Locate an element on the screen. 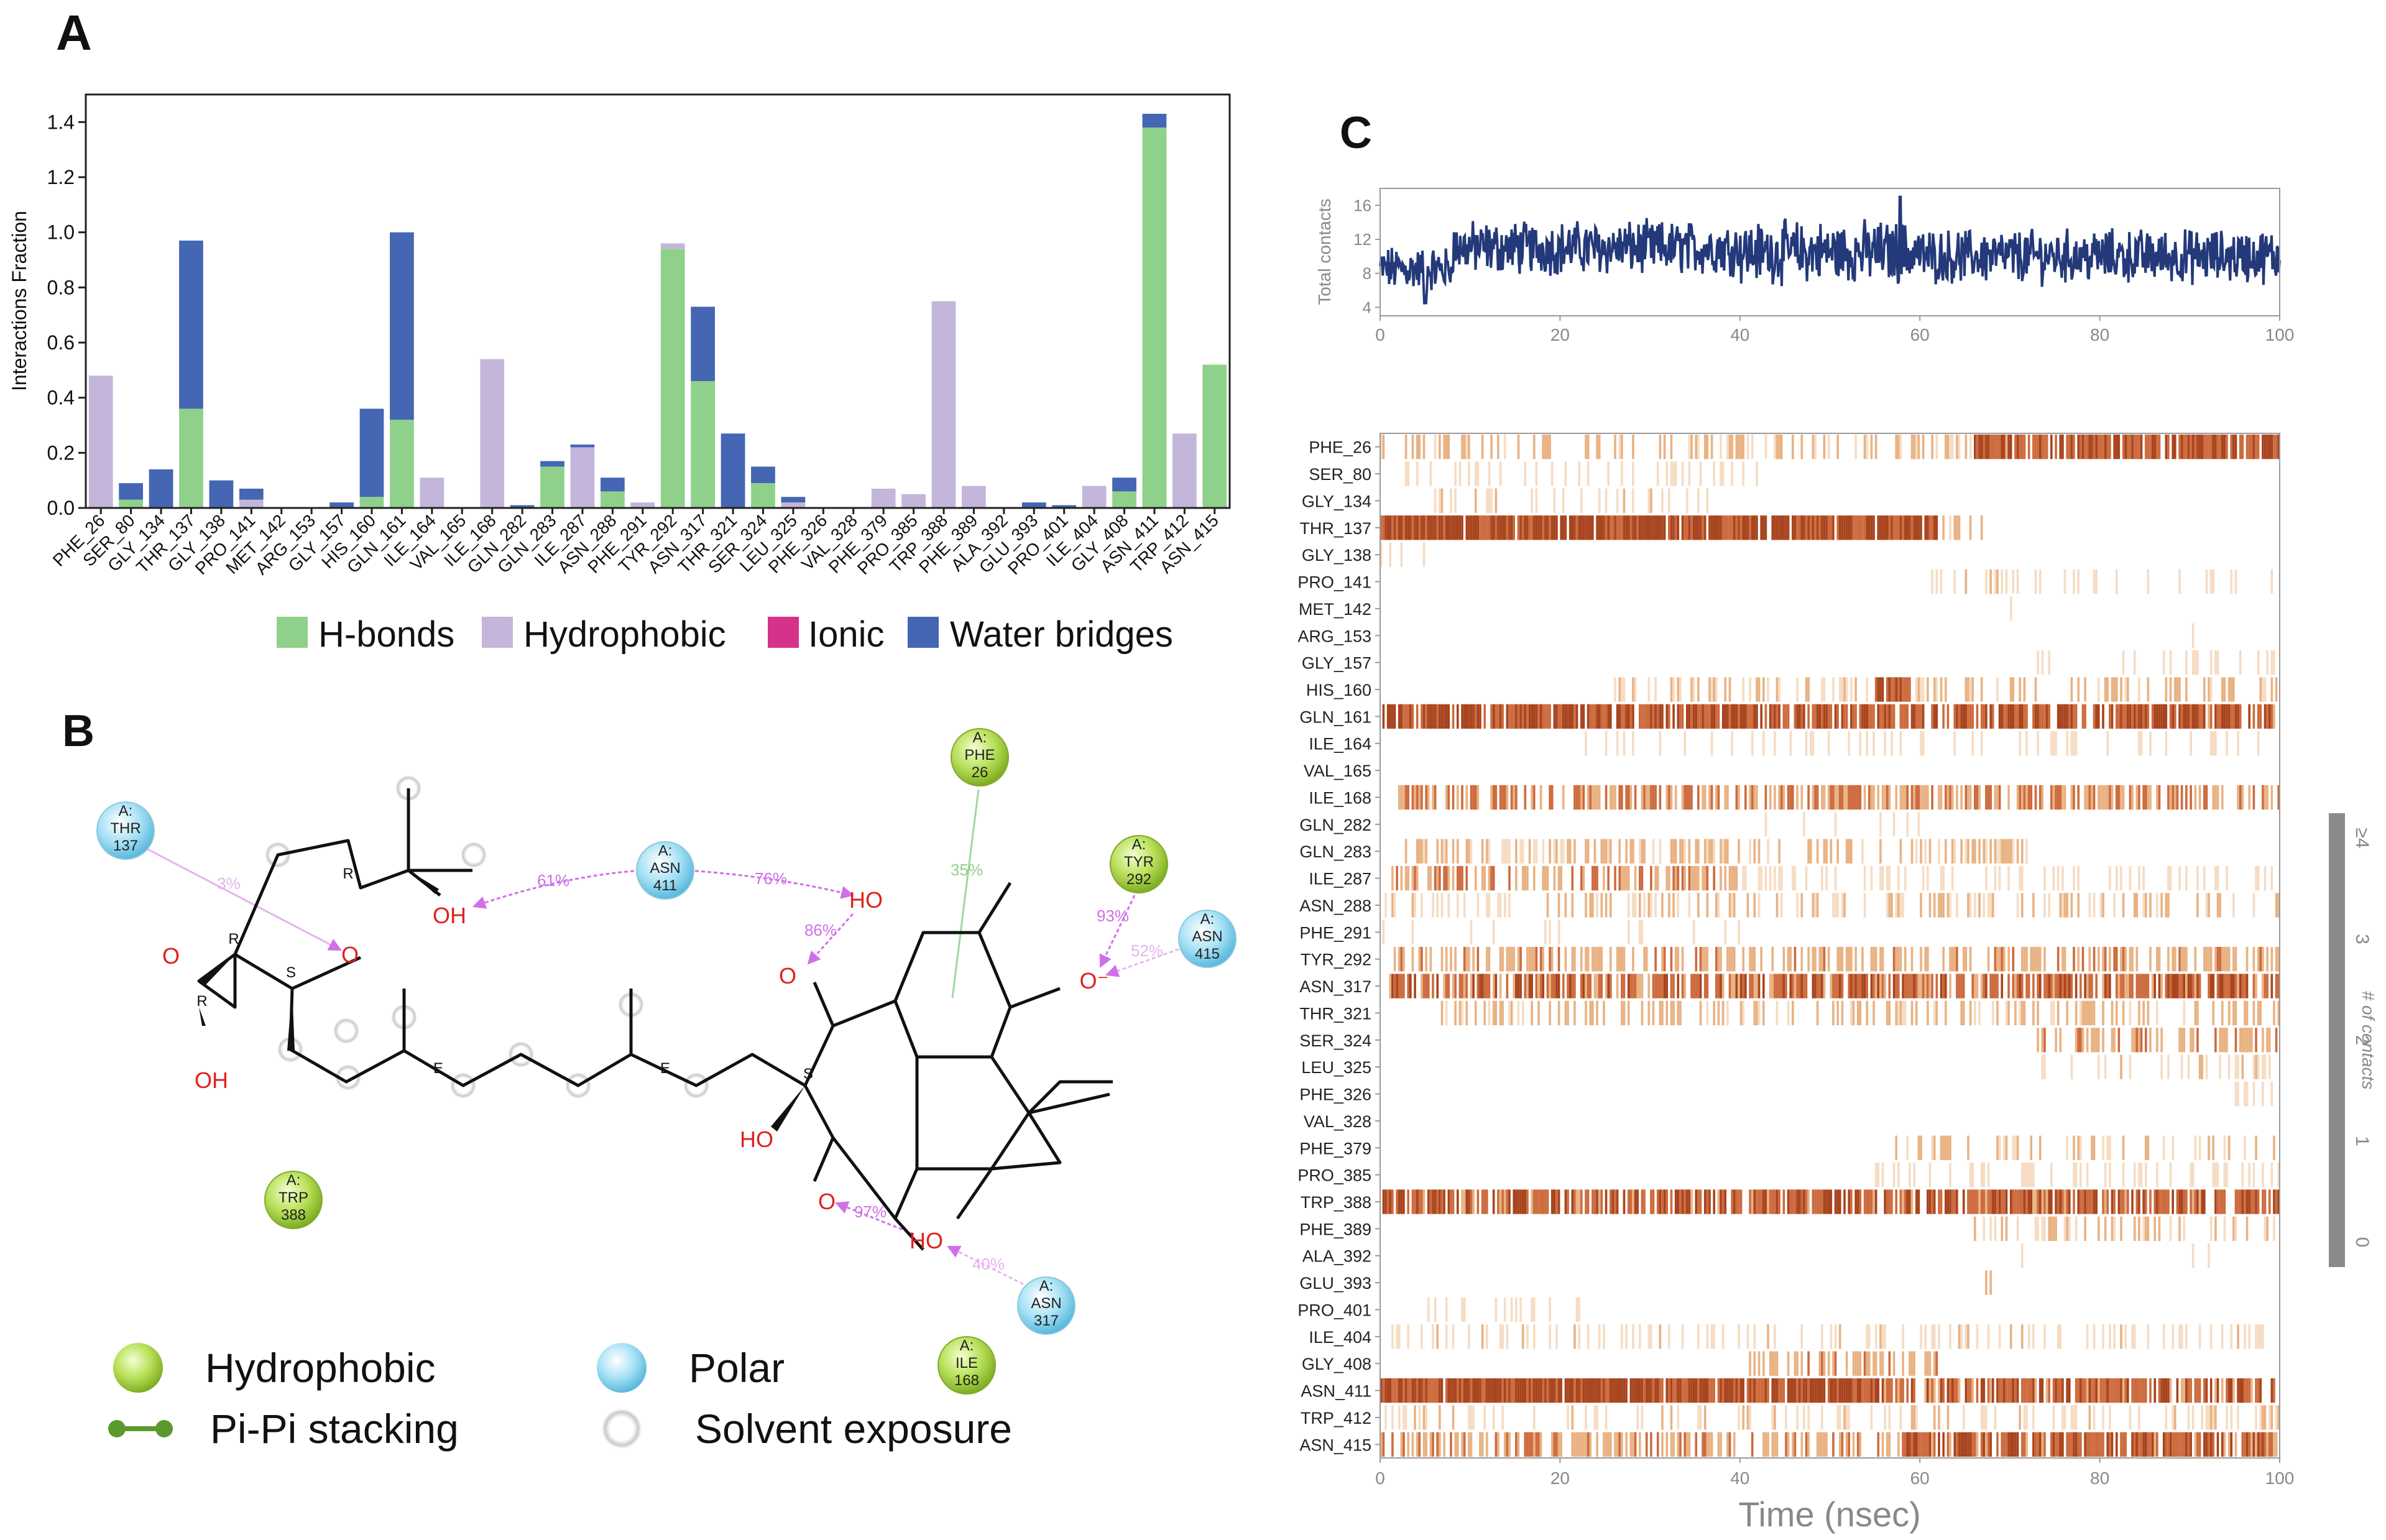 The image size is (2386, 1540). heatmap-row-label: THR_321 is located at coordinates (1335, 1013).